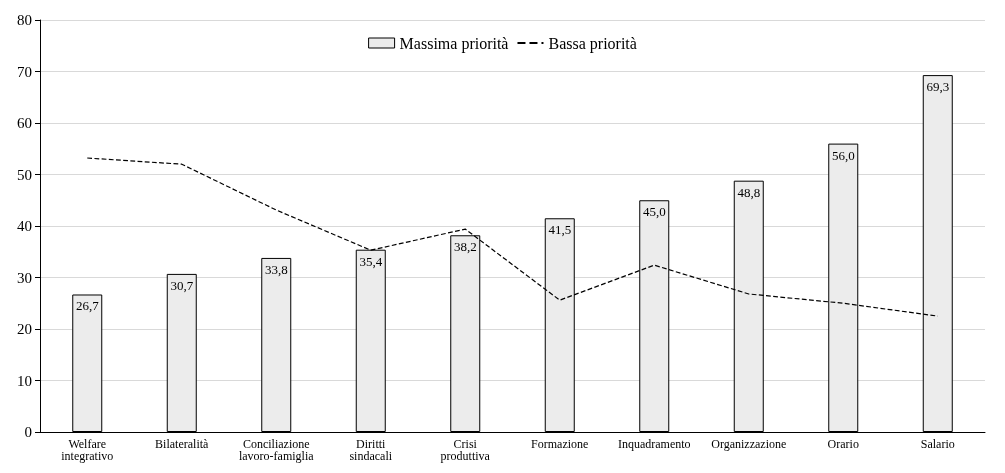 The width and height of the screenshot is (1005, 473). I want to click on x-tick-label: Bilateralità, so click(182, 444).